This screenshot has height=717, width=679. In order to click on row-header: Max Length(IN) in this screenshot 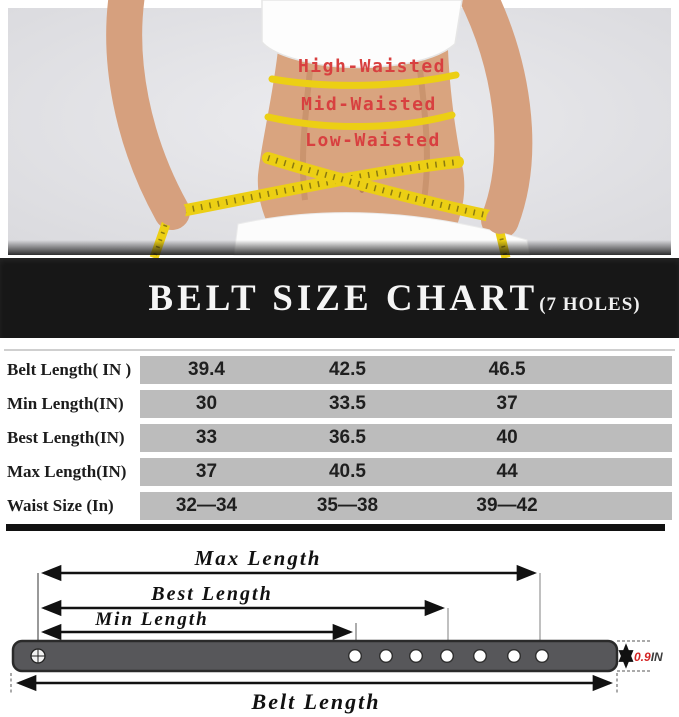, I will do `click(67, 471)`.